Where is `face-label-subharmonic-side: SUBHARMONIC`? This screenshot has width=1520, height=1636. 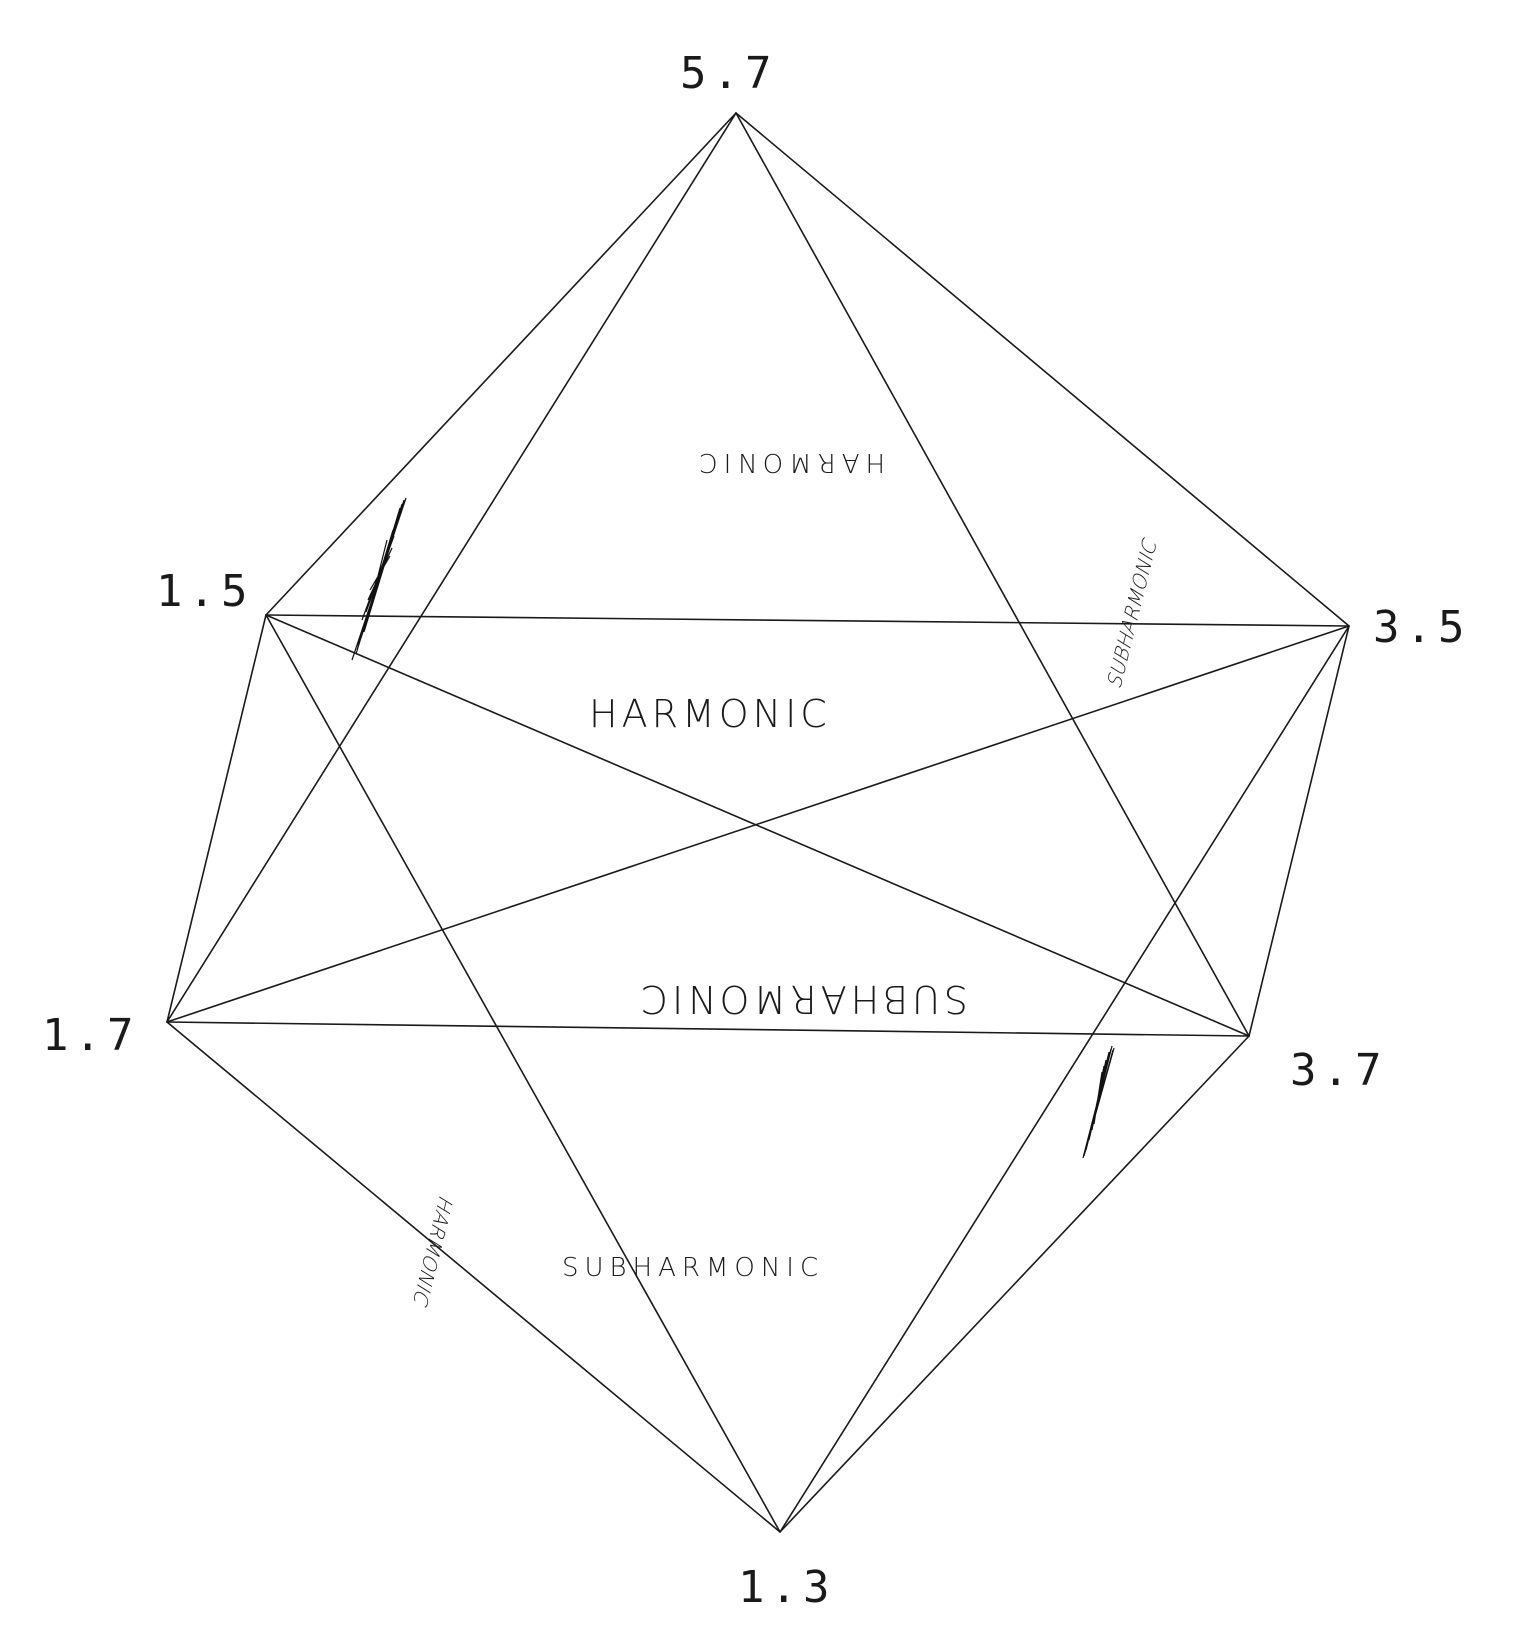
face-label-subharmonic-side: SUBHARMONIC is located at coordinates (1131, 612).